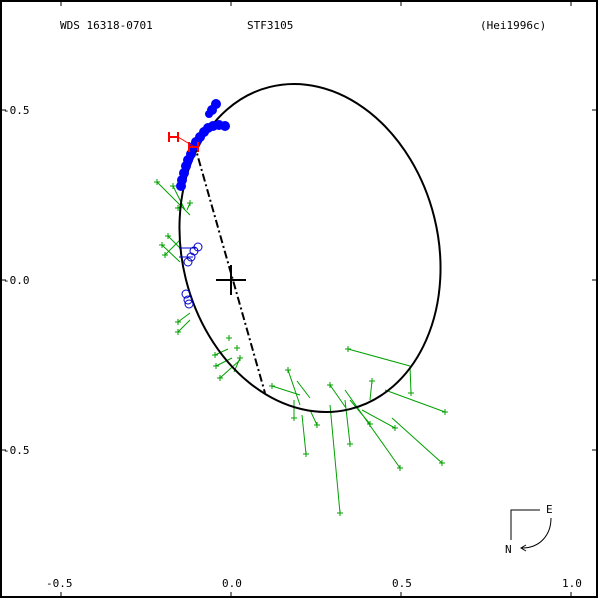  I want to click on highlighted-observation, so click(183, 142).